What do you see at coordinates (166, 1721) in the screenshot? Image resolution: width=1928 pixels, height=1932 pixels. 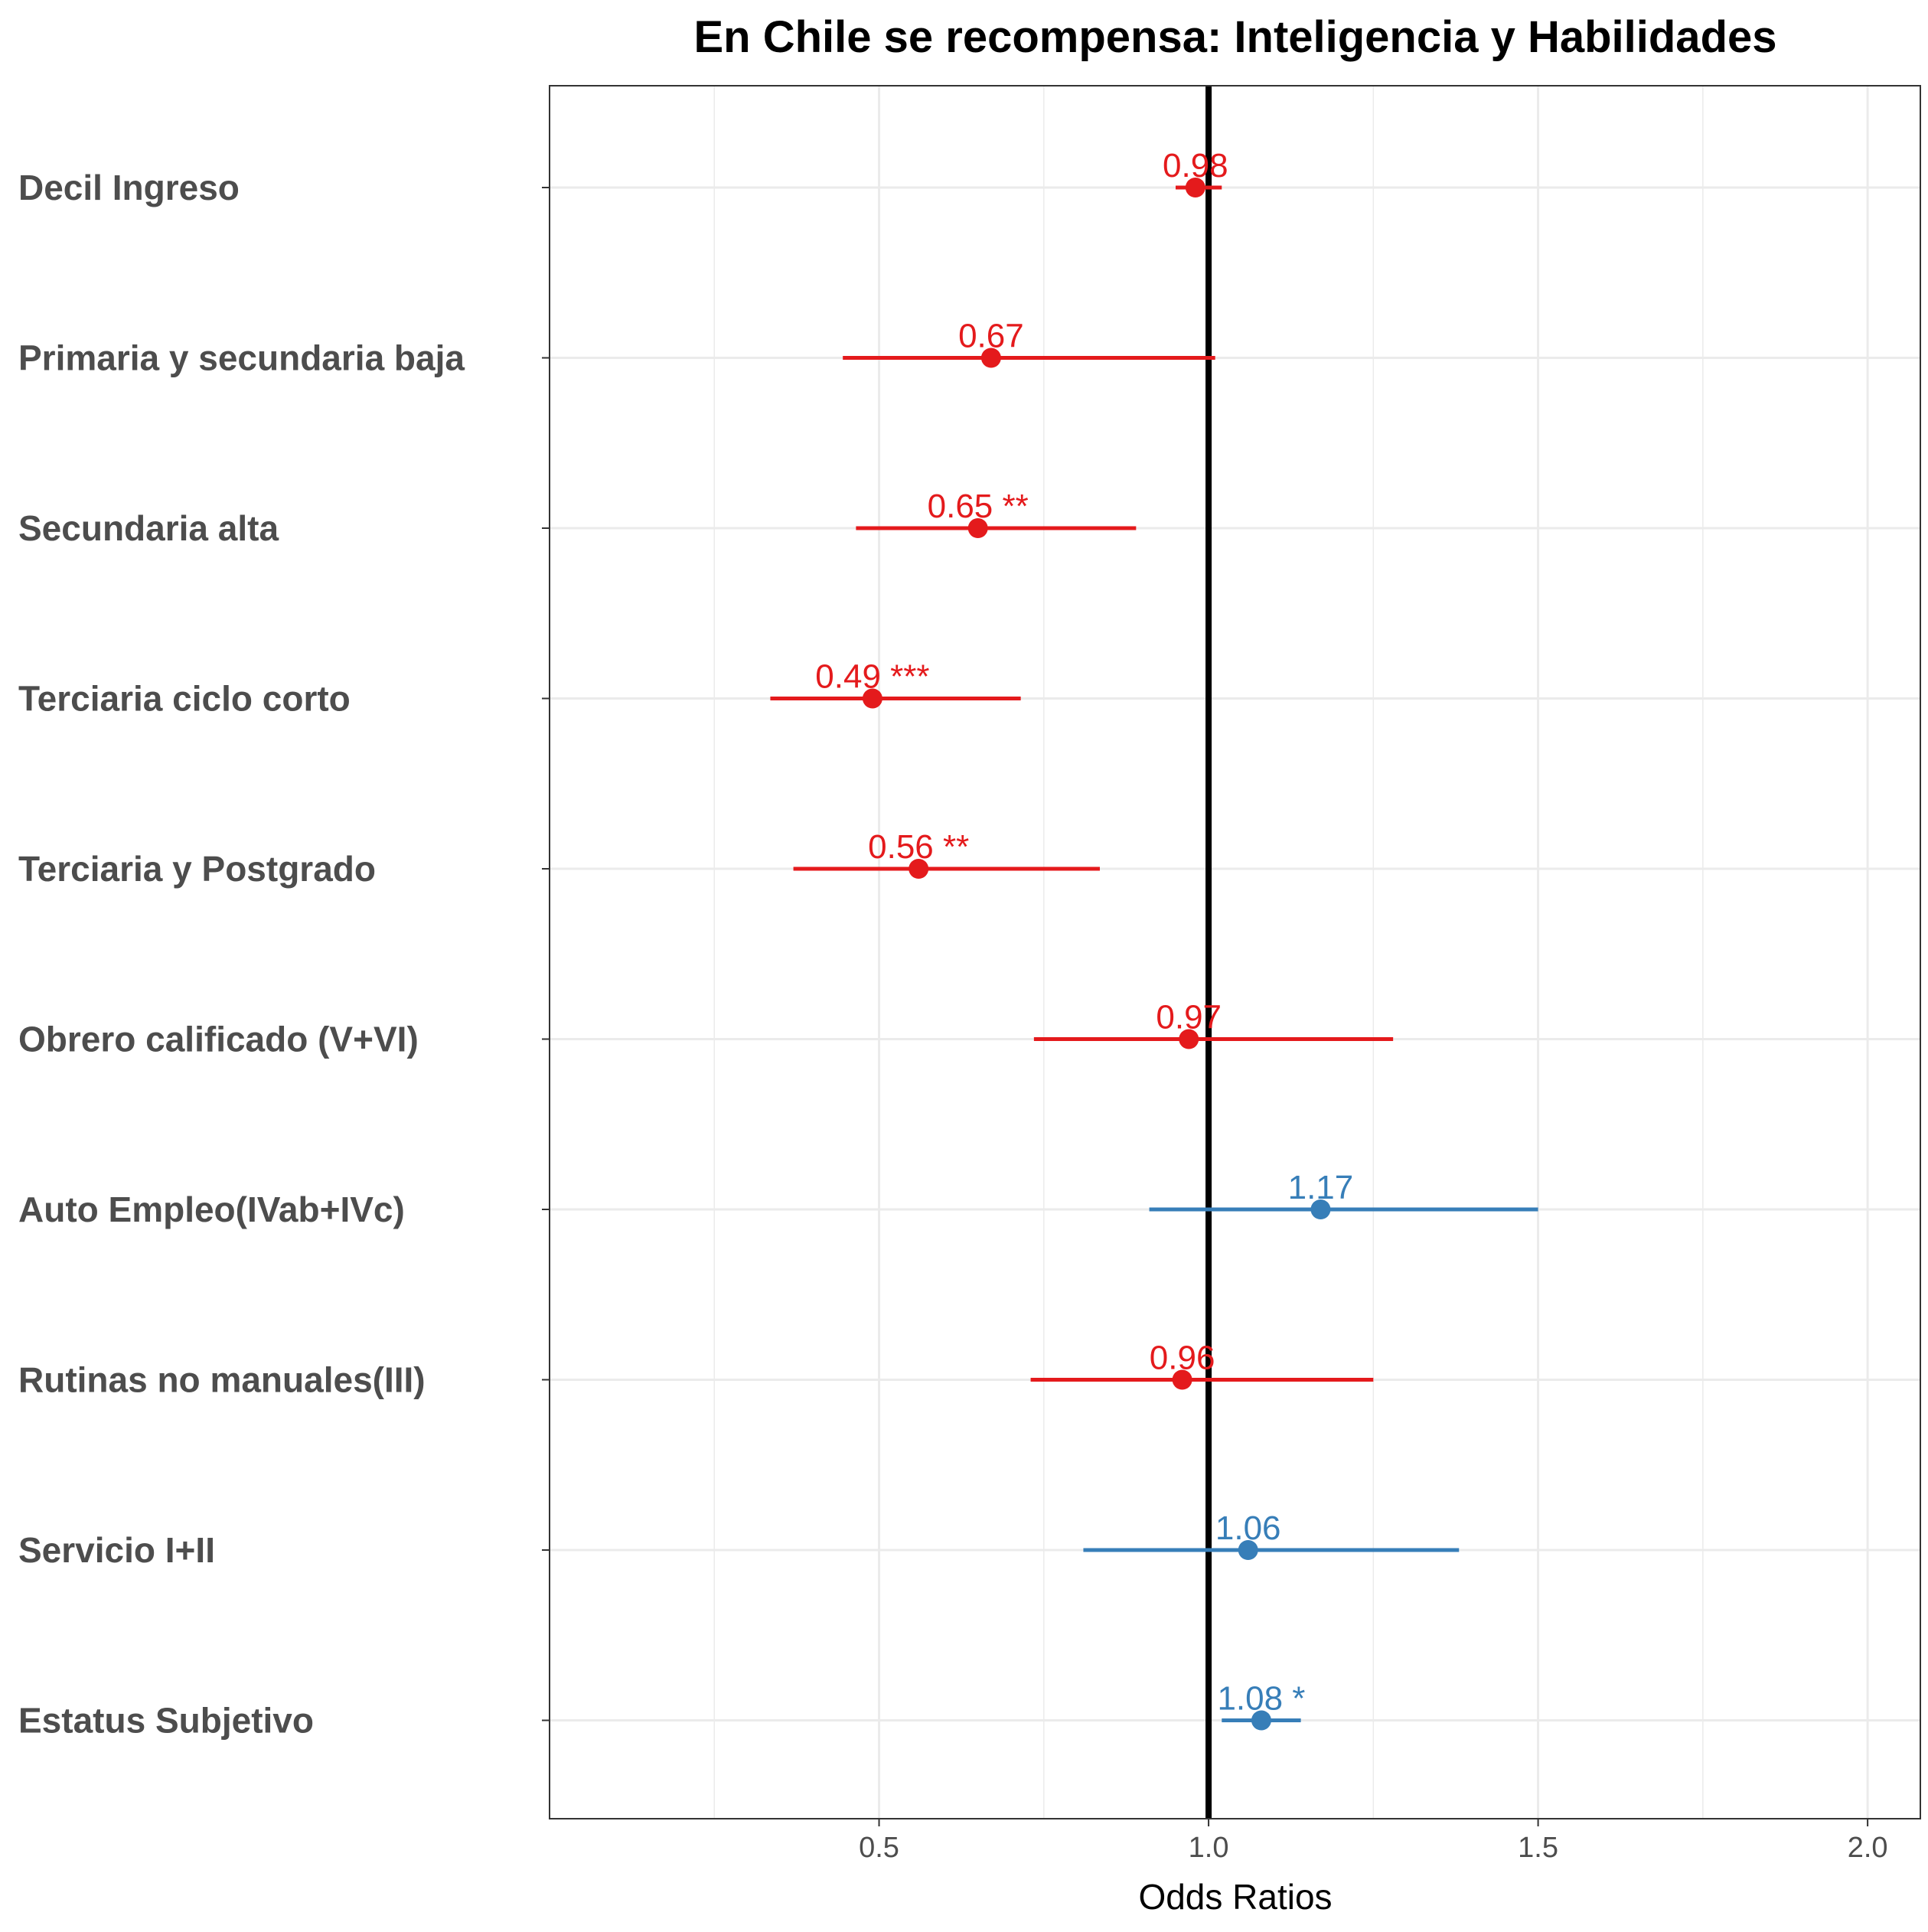 I see `y-tick-label: Estatus Subjetivo` at bounding box center [166, 1721].